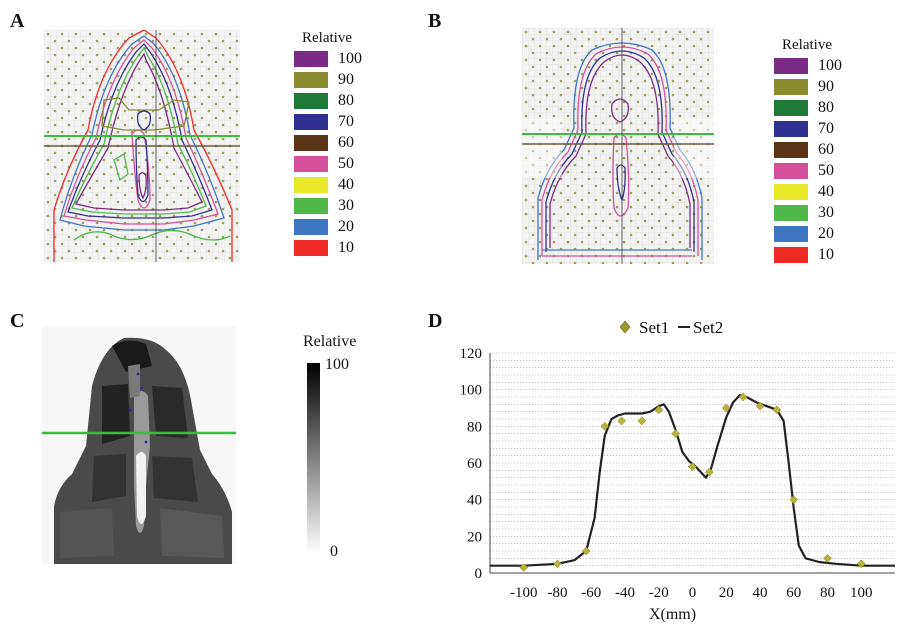 The width and height of the screenshot is (900, 631). I want to click on legend-b-value: 10, so click(826, 254).